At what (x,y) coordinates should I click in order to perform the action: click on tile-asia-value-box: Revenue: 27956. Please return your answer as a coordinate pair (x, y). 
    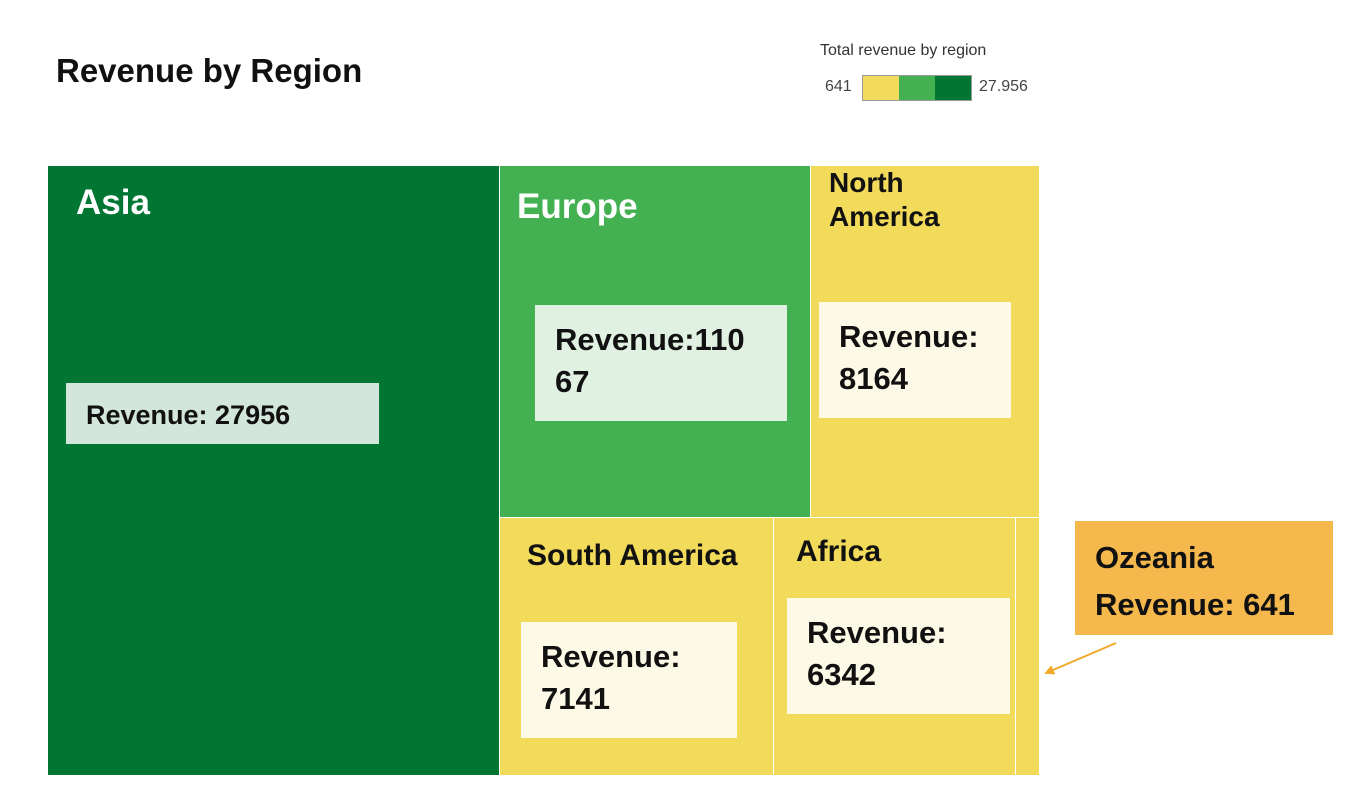
    Looking at the image, I should click on (222, 413).